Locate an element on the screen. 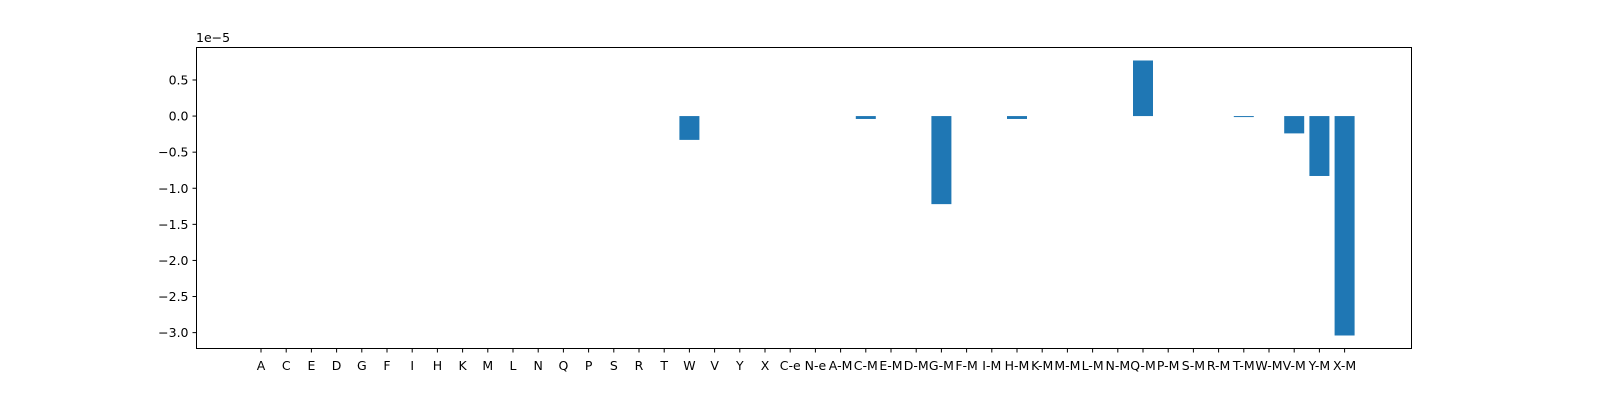 This screenshot has height=400, width=1600. y-tick-label: −3.0 is located at coordinates (173, 332).